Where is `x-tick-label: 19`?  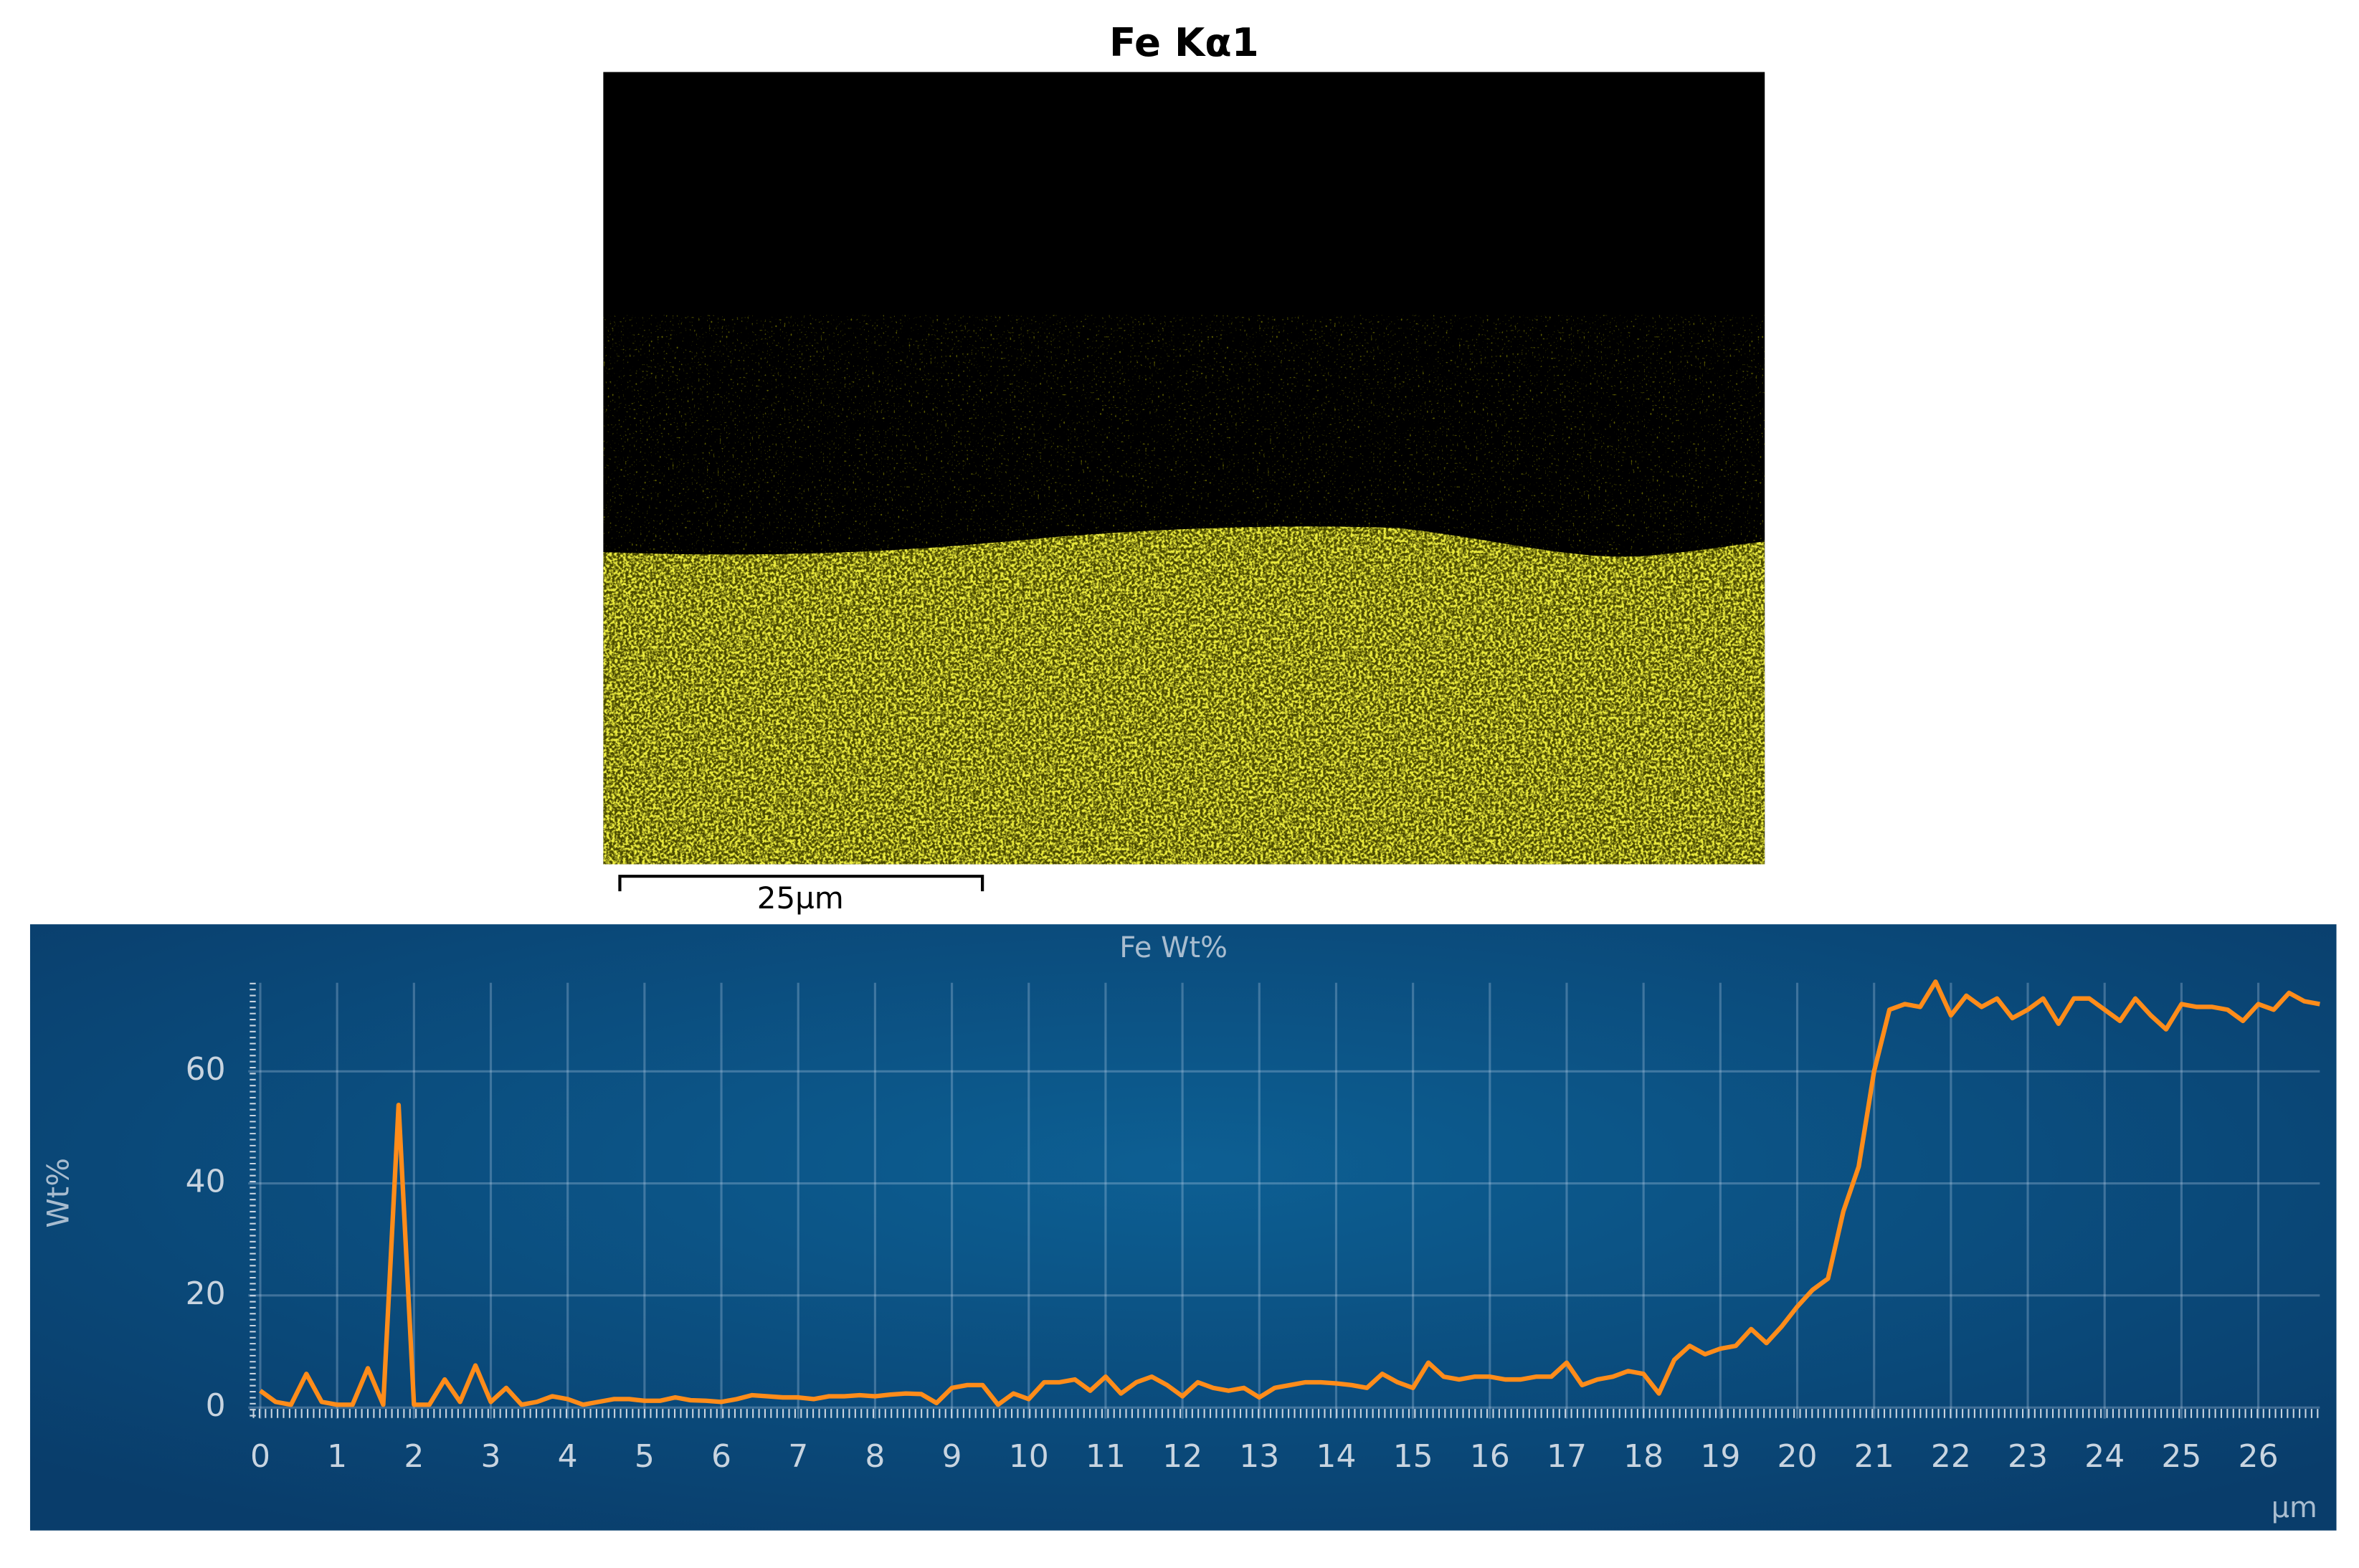
x-tick-label: 19 is located at coordinates (1720, 1456).